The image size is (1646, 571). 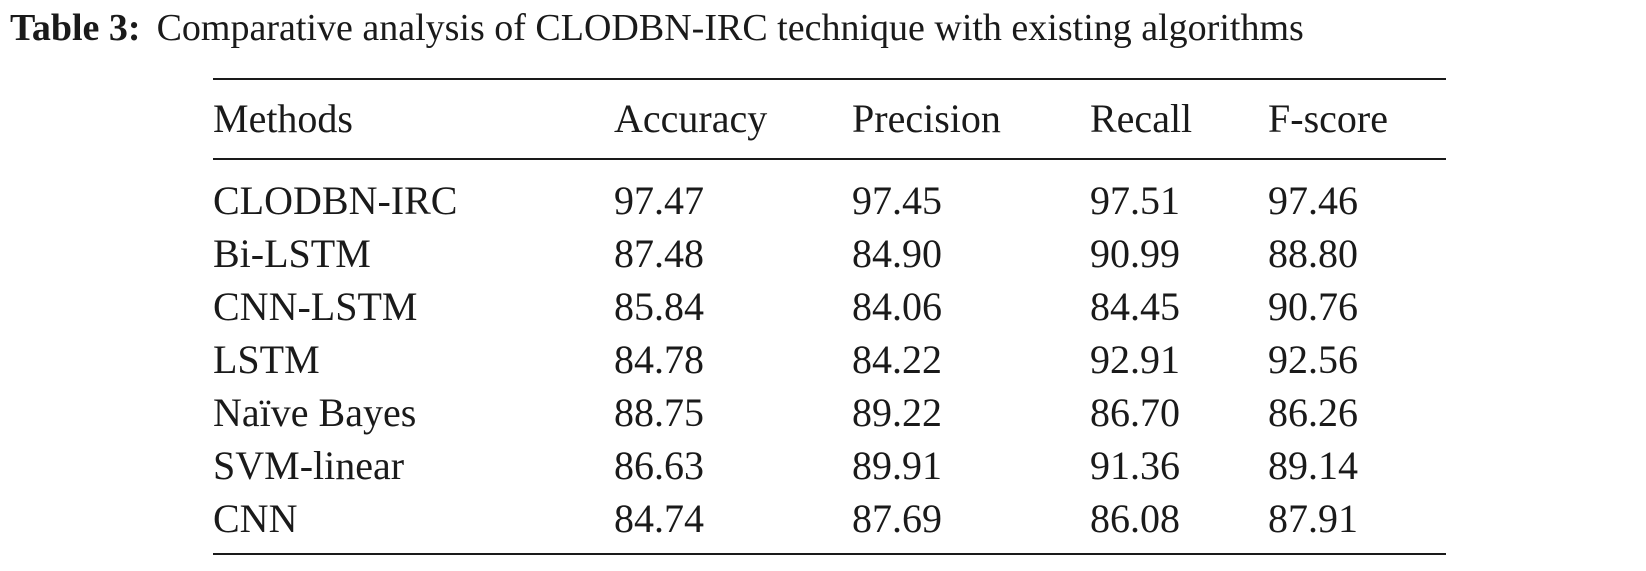 I want to click on accuracy-cell: 86.63, so click(x=659, y=465).